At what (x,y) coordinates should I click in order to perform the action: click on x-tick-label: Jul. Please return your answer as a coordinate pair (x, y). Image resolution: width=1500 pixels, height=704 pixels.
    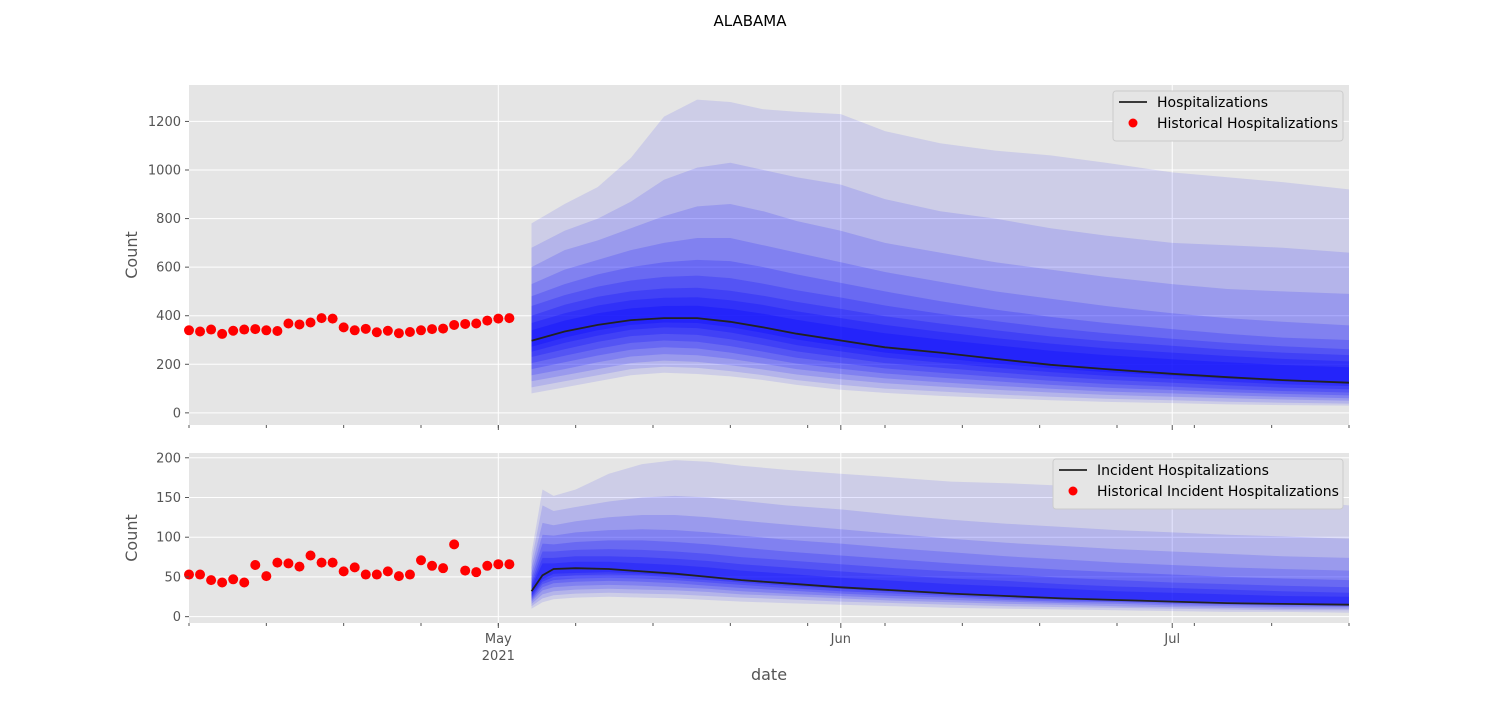
    Looking at the image, I should click on (1171, 639).